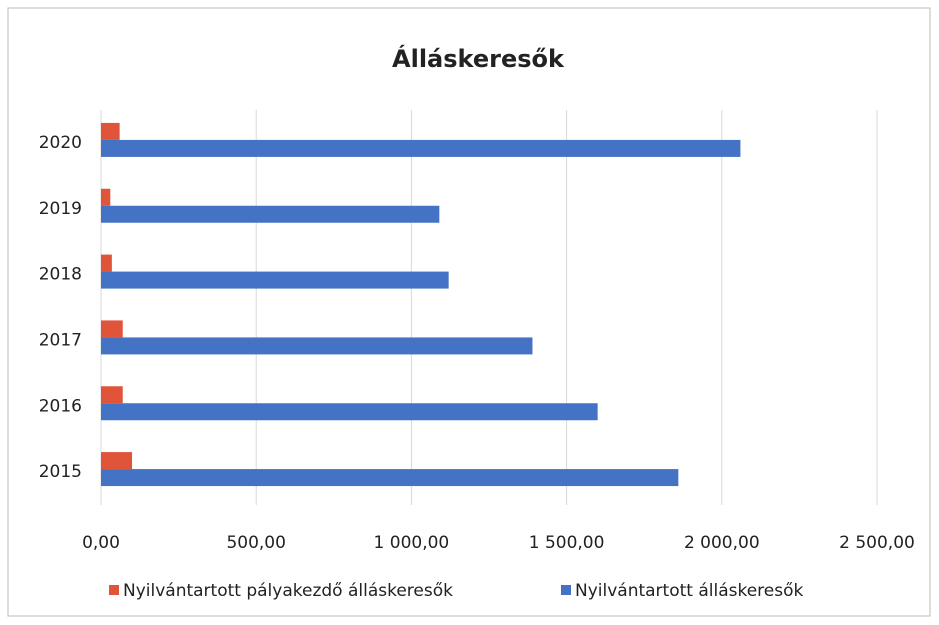 The height and width of the screenshot is (625, 939). What do you see at coordinates (689, 591) in the screenshot?
I see `legend-label: Nyilvántartott álláskeresők` at bounding box center [689, 591].